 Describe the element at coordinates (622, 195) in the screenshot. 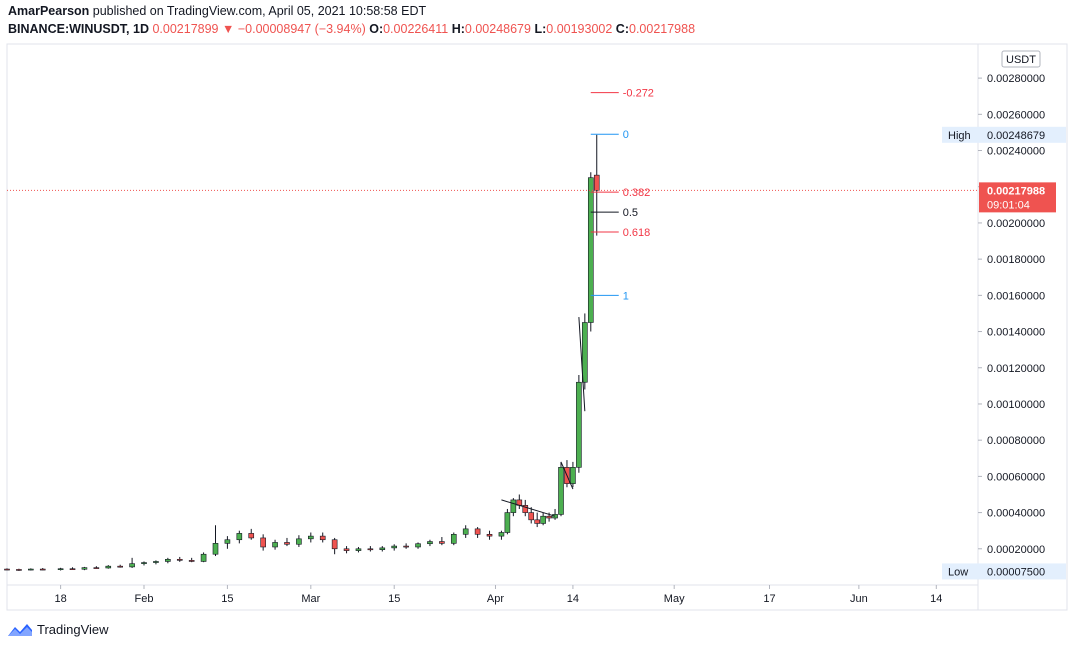

I see `fib-levels-layer: -0.272 0 0.382 0.5 0.618 1` at that location.